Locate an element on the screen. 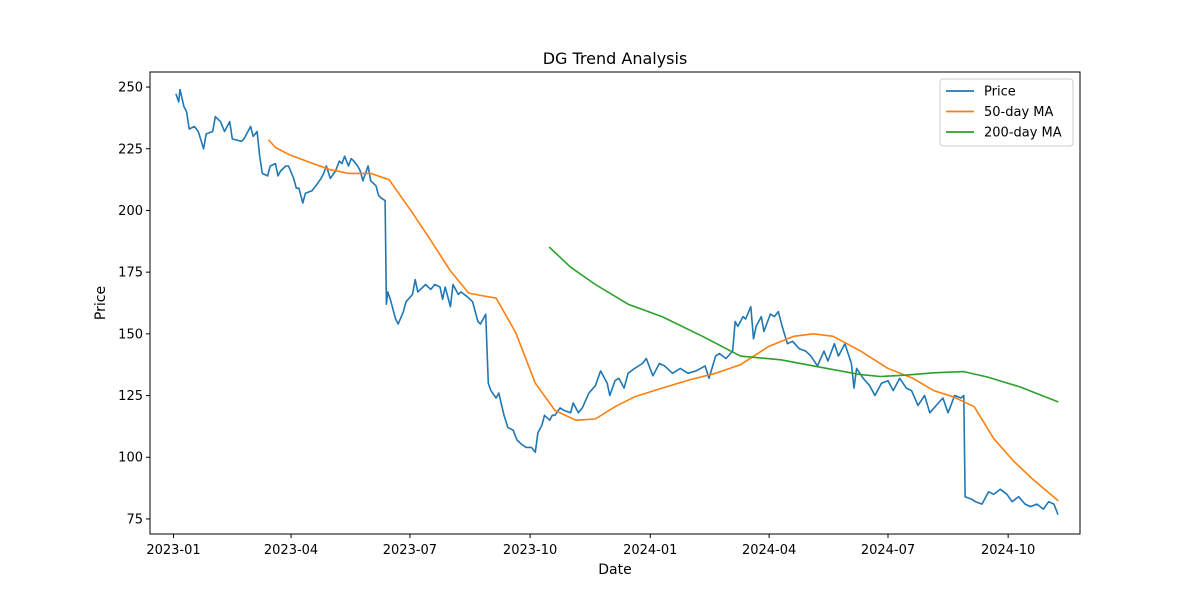 Image resolution: width=1200 pixels, height=600 pixels. legend-label-2: 50-day MA is located at coordinates (1018, 112).